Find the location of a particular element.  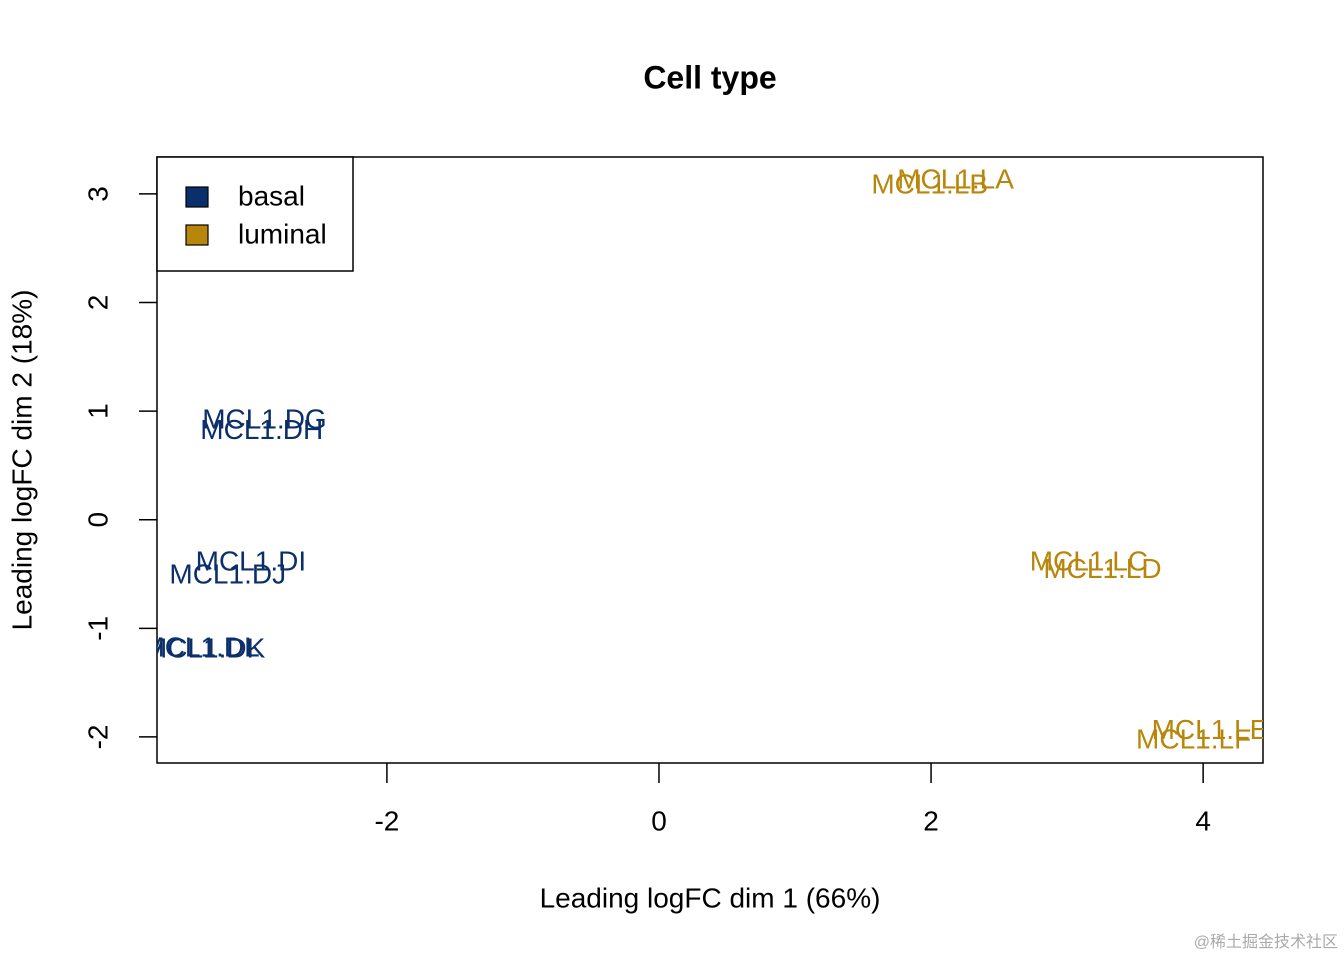

x-tick-label: 0 is located at coordinates (659, 820).